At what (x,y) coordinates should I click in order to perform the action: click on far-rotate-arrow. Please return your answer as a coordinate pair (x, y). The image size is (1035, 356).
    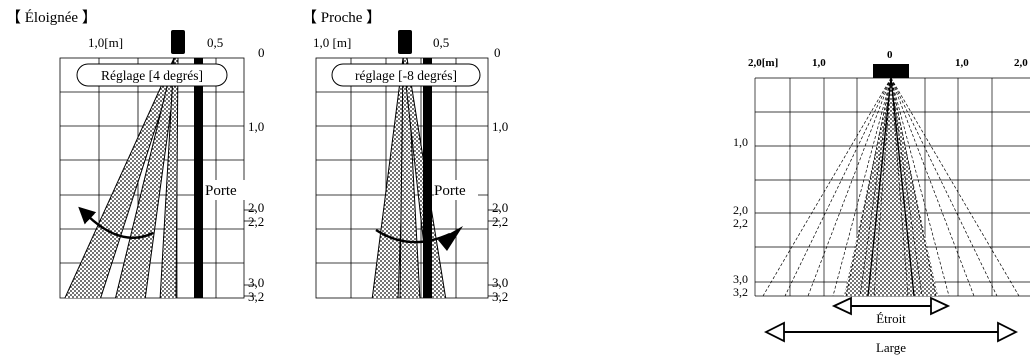
    Looking at the image, I should click on (116, 222).